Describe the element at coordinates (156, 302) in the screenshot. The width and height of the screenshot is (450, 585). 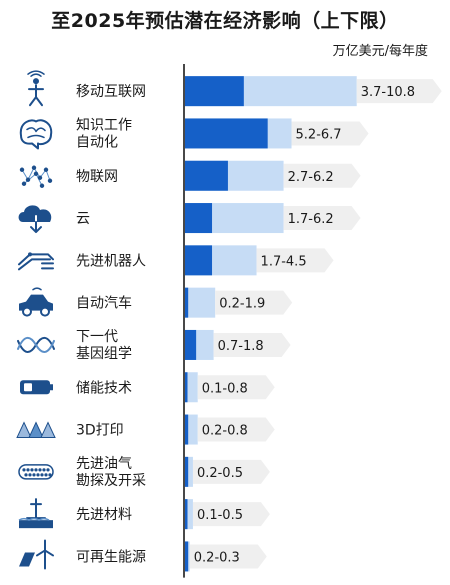
I see `category-row: 自动汽车 0.2-1.9` at that location.